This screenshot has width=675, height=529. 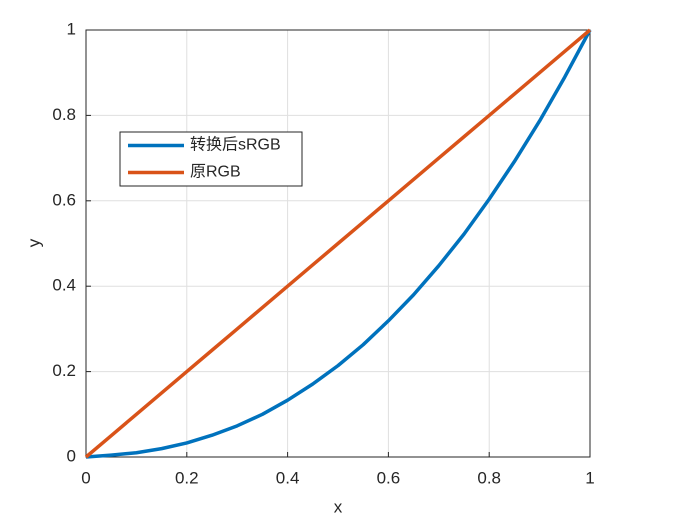 What do you see at coordinates (33, 242) in the screenshot?
I see `y-axis-label: y` at bounding box center [33, 242].